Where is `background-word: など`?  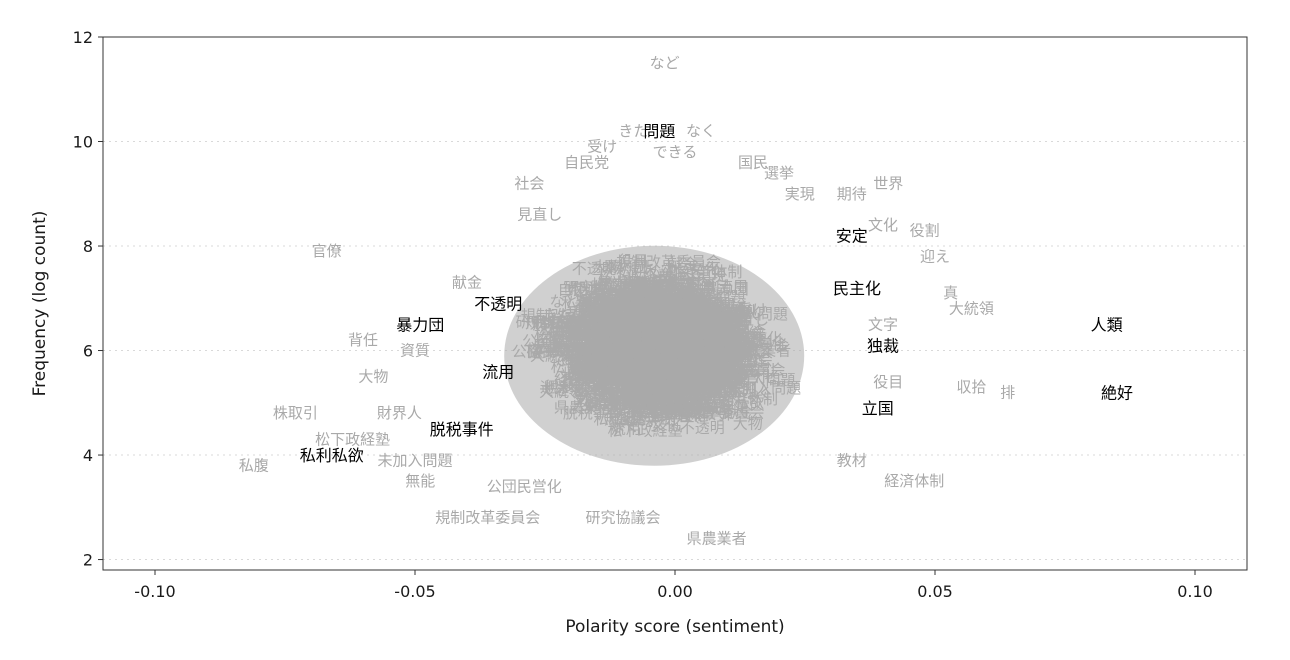
background-word: など is located at coordinates (665, 63).